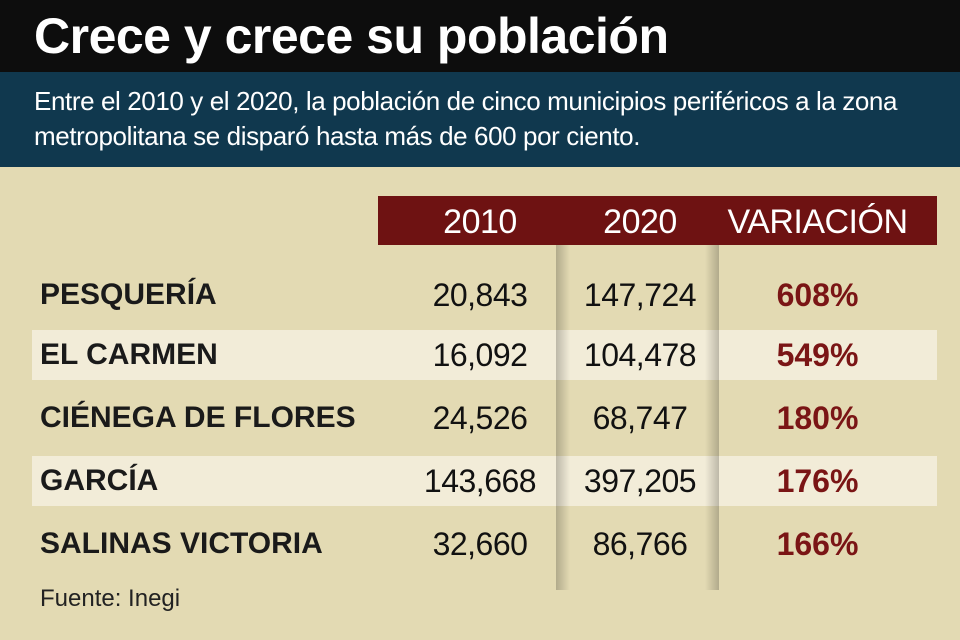 The width and height of the screenshot is (960, 640). What do you see at coordinates (351, 36) in the screenshot?
I see `page-title: Crece y crece su población` at bounding box center [351, 36].